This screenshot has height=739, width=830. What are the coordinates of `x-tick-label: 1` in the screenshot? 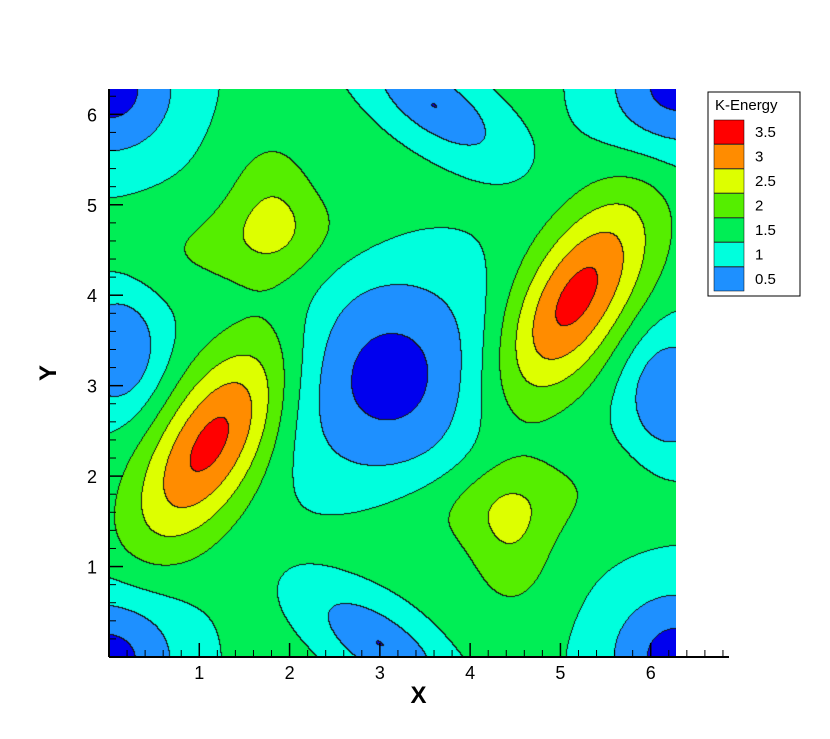 It's located at (199, 673).